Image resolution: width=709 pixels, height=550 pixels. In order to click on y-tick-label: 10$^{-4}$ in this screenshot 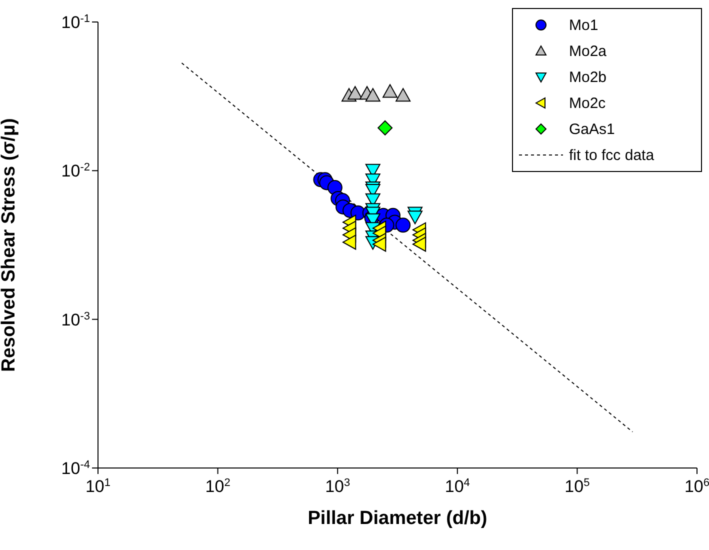, I will do `click(75, 468)`.